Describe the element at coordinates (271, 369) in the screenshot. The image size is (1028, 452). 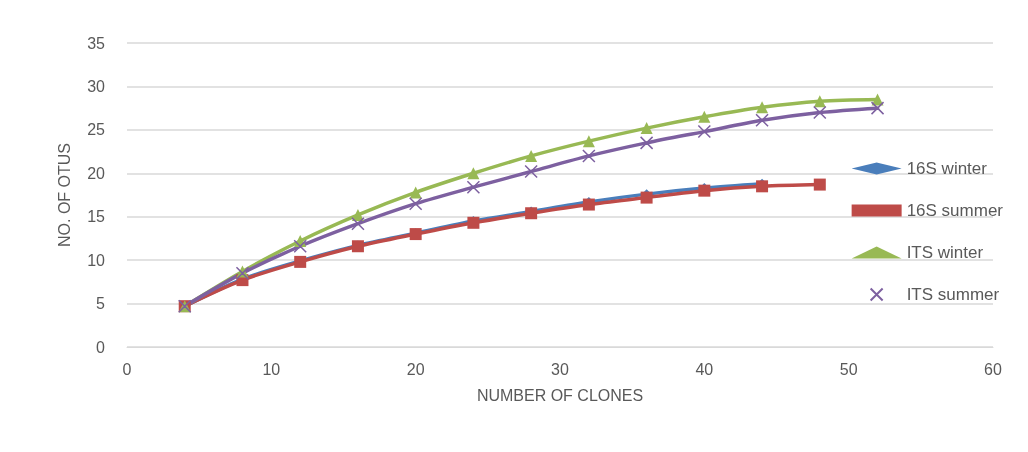
I see `x-tick-label: 10` at that location.